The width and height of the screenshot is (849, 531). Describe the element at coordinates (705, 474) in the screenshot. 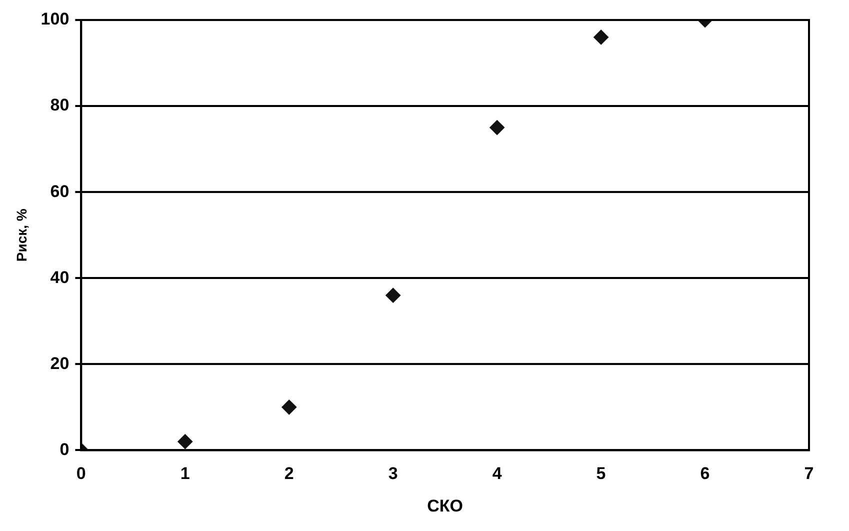

I see `x-tick-label: 6` at that location.